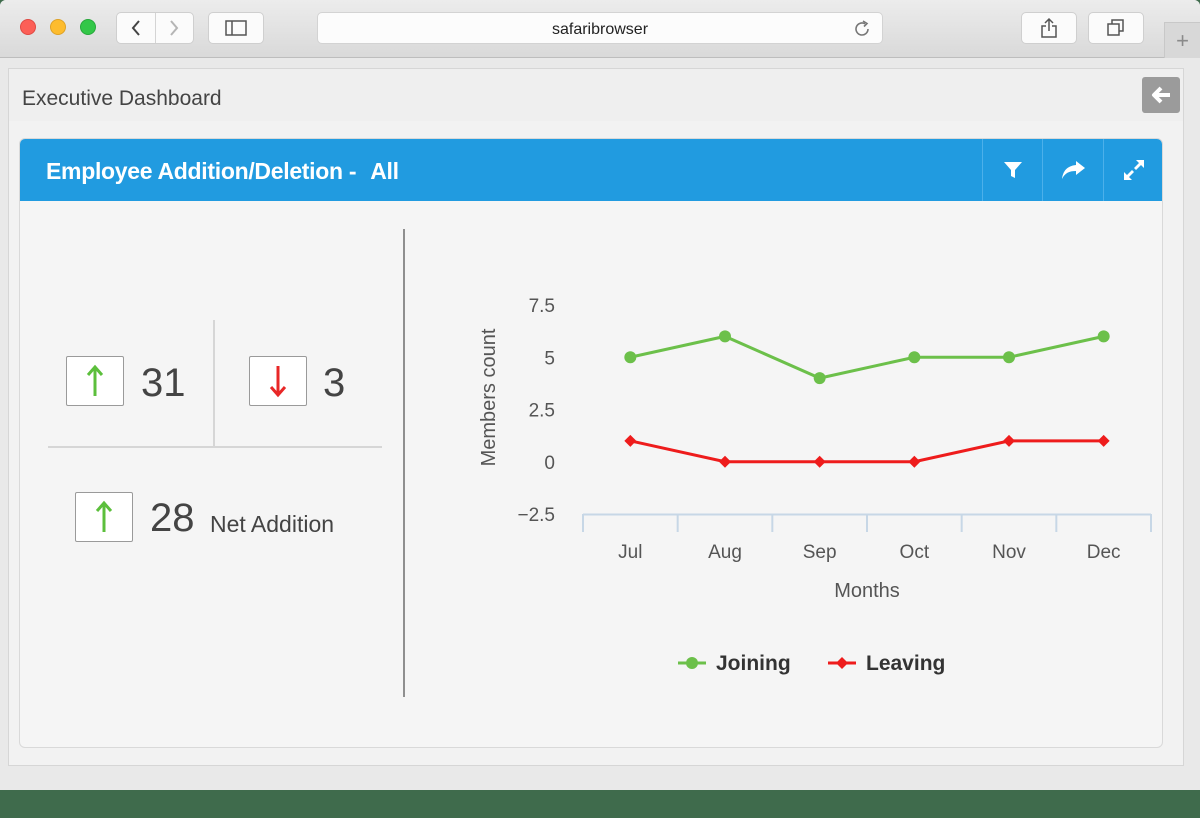 Image resolution: width=1200 pixels, height=818 pixels. I want to click on left-count: 3, so click(334, 383).